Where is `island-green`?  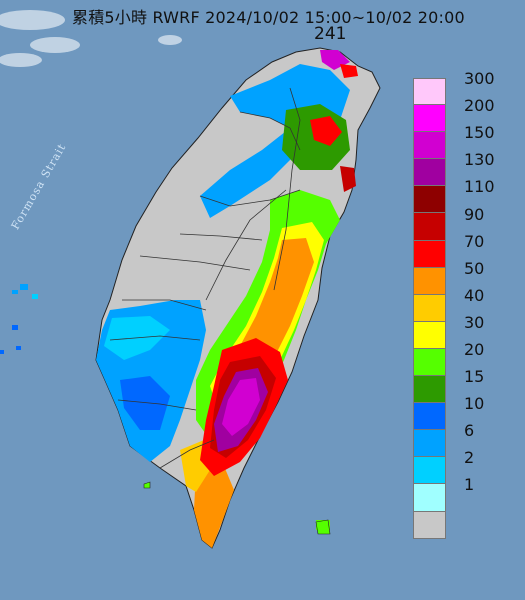
island-green is located at coordinates (323, 527).